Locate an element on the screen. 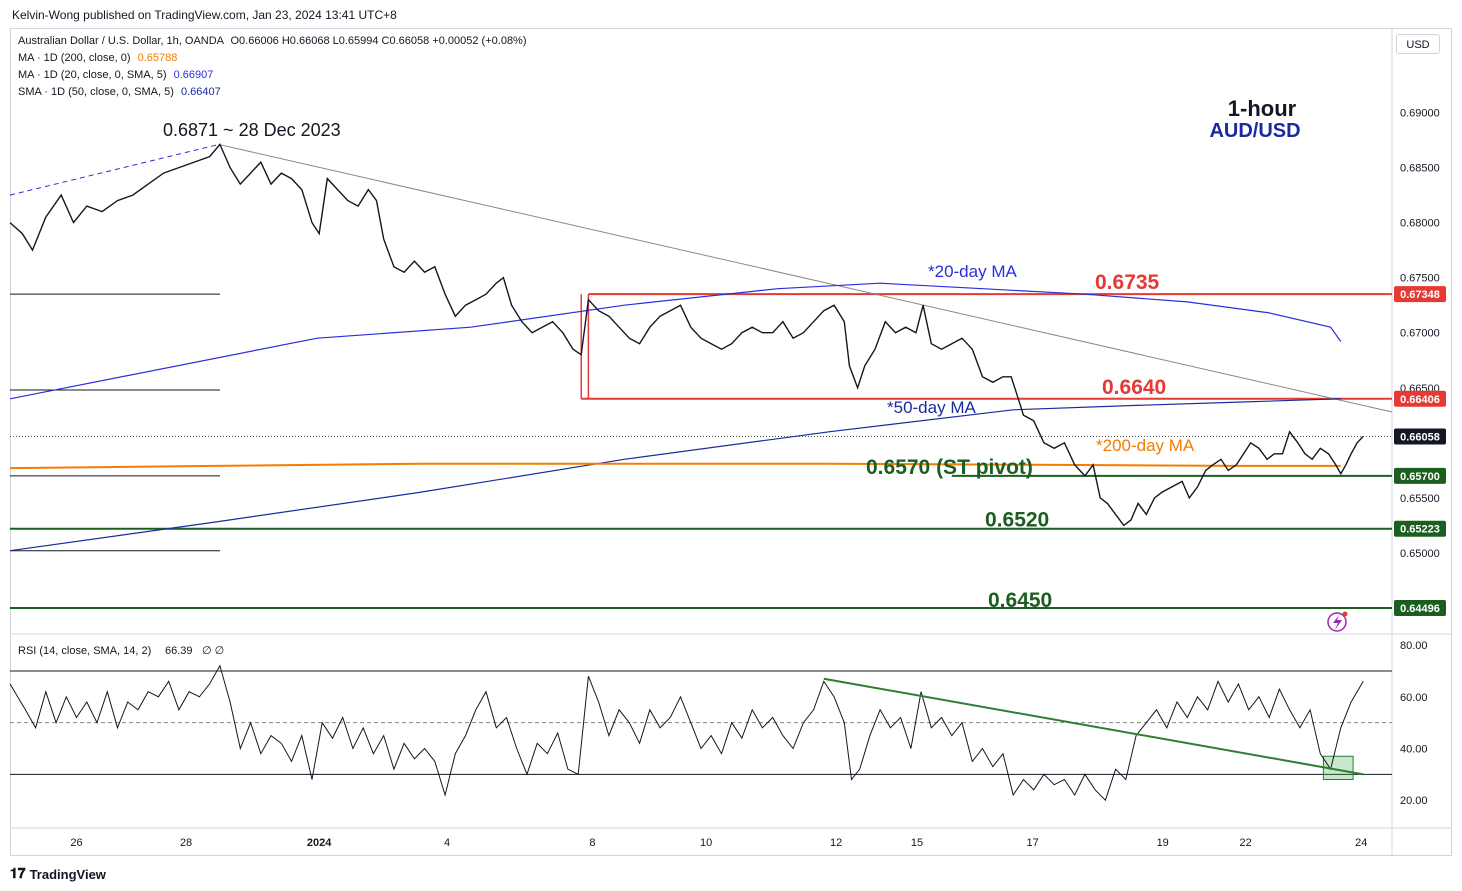 This screenshot has height=891, width=1462. price-tag-label: 0.67348 is located at coordinates (1420, 295).